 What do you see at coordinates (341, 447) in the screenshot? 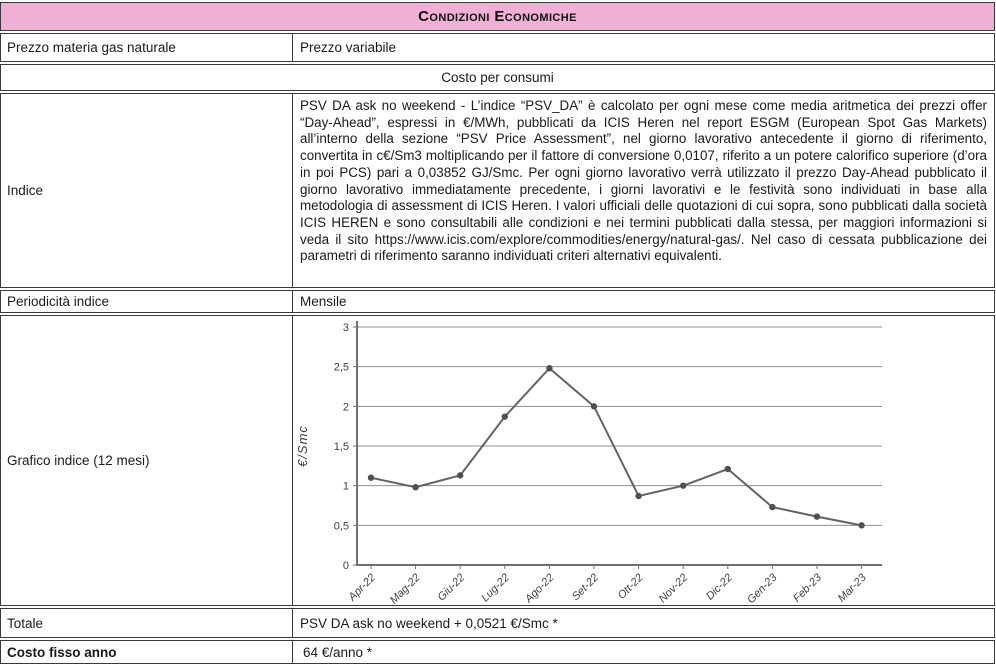
I see `svg-text: 1,5` at bounding box center [341, 447].